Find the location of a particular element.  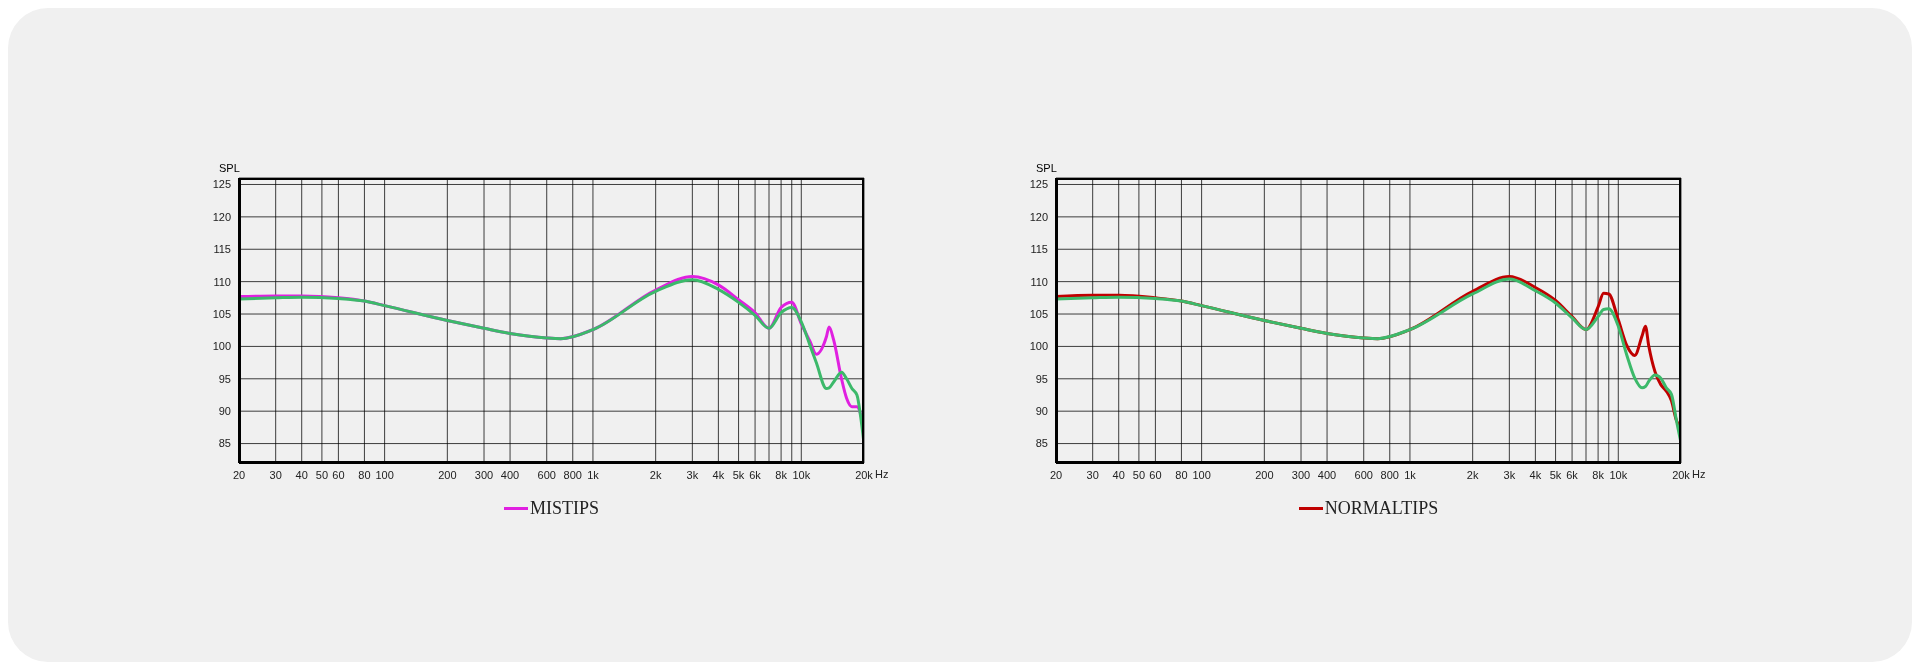

legend-label: NORMALTIPS is located at coordinates (1381, 508).